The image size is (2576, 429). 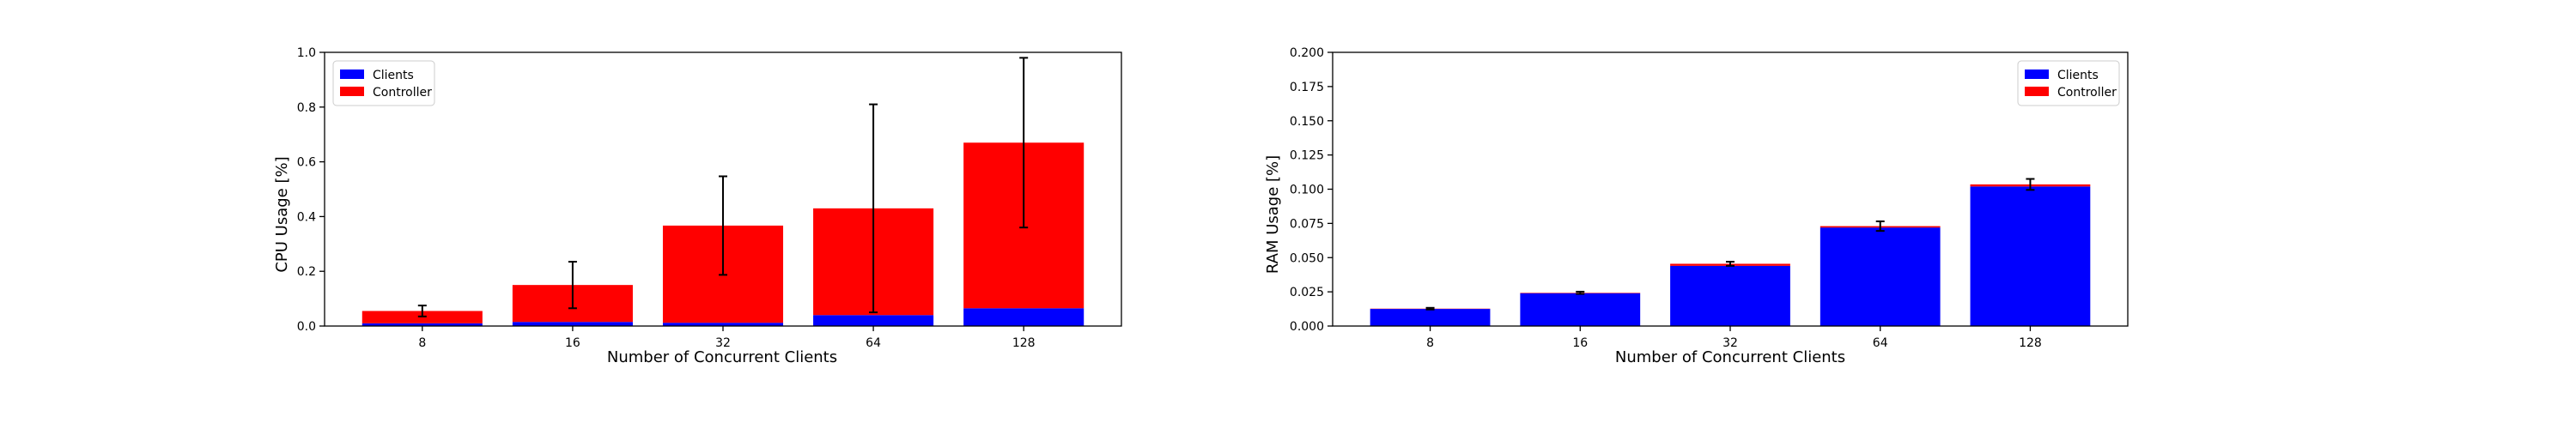 I want to click on y-tick-label: 0.0, so click(x=306, y=327).